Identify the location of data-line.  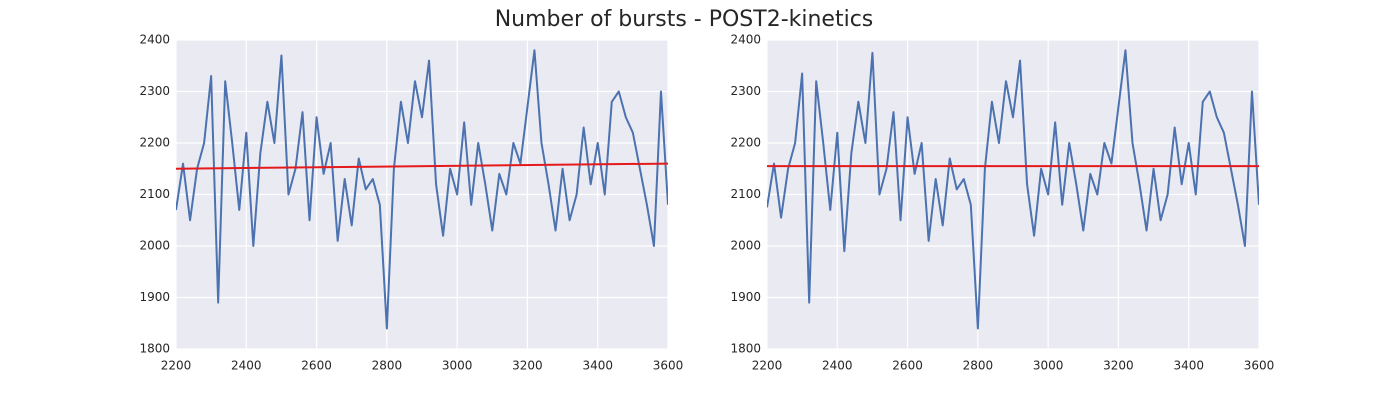
(422, 166).